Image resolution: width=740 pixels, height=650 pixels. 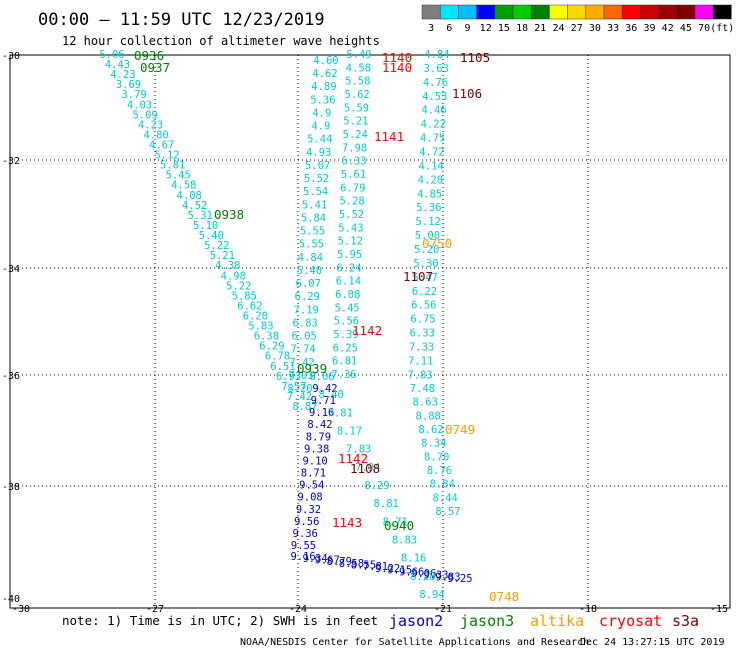 I want to click on wave-height-value: 6.20, so click(x=255, y=317).